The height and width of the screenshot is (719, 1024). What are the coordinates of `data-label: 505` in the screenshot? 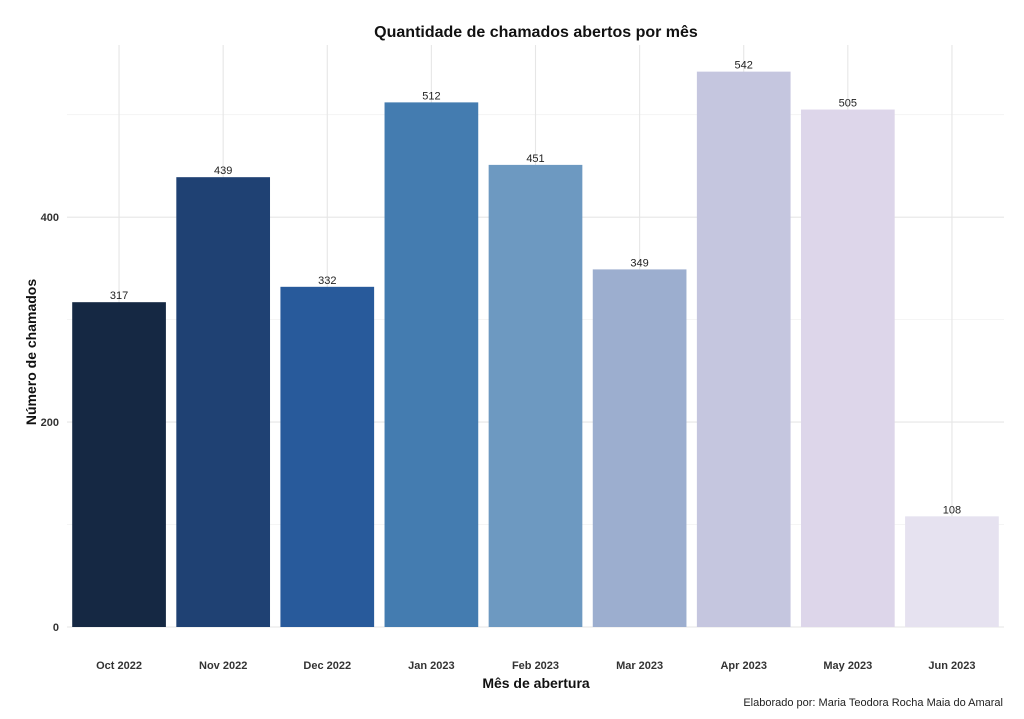 It's located at (848, 104).